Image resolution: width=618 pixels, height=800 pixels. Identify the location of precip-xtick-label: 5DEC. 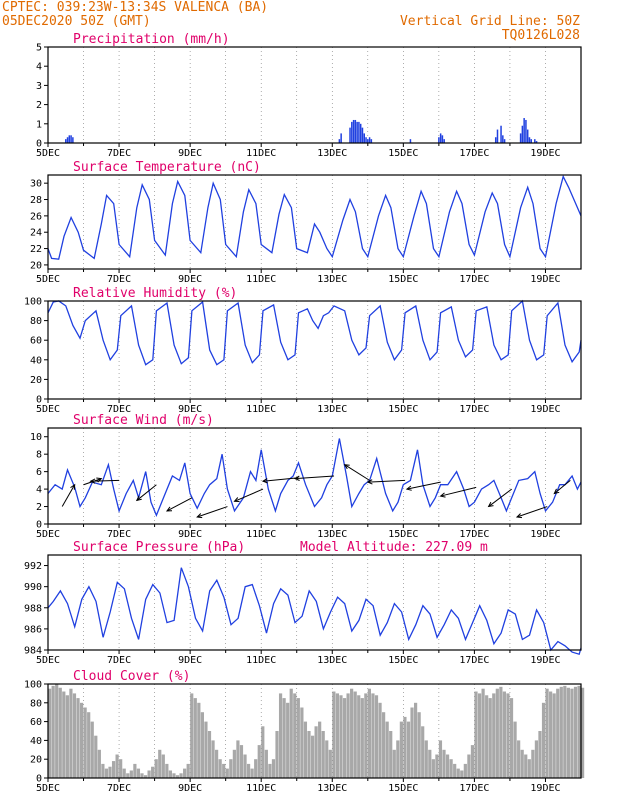
(48, 153).